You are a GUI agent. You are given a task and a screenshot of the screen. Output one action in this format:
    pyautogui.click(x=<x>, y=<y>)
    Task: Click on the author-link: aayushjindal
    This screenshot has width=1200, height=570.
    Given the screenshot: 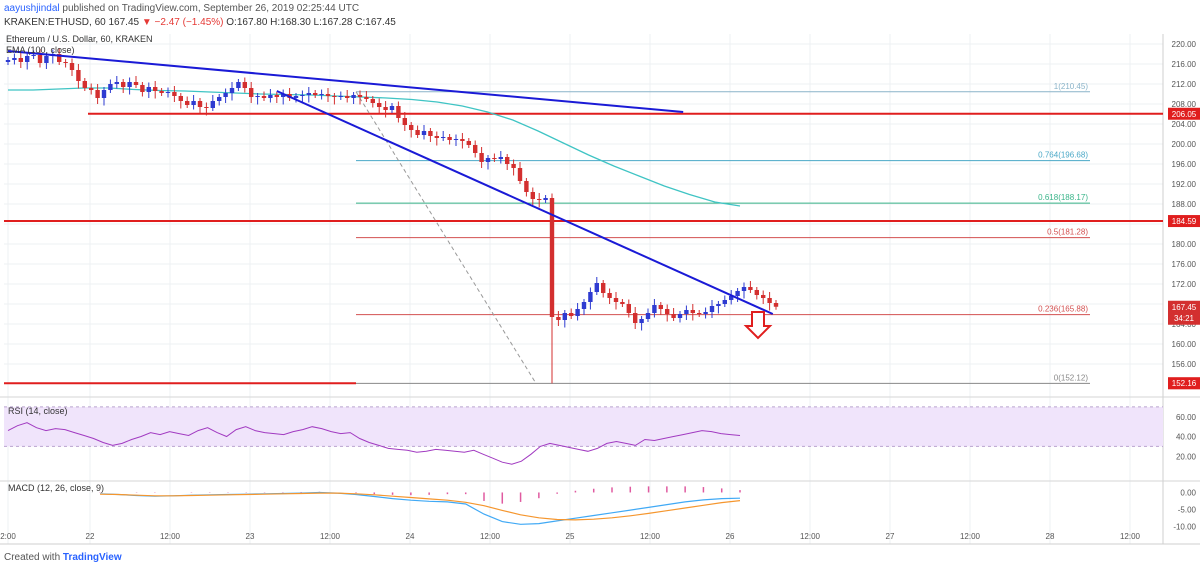 What is the action you would take?
    pyautogui.click(x=32, y=8)
    